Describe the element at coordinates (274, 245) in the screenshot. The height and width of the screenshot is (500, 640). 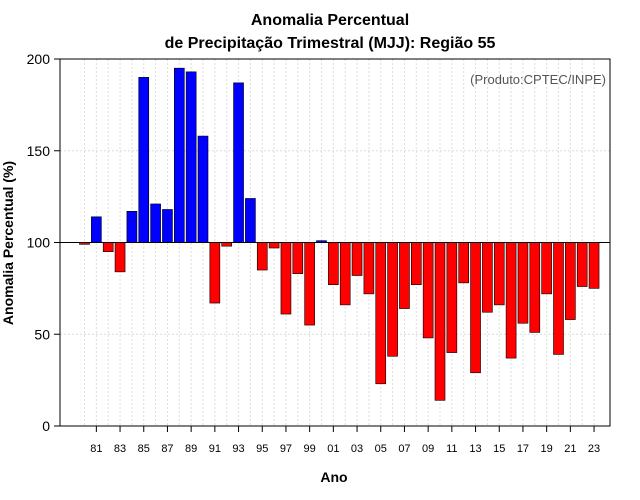
I see `bar-1996` at that location.